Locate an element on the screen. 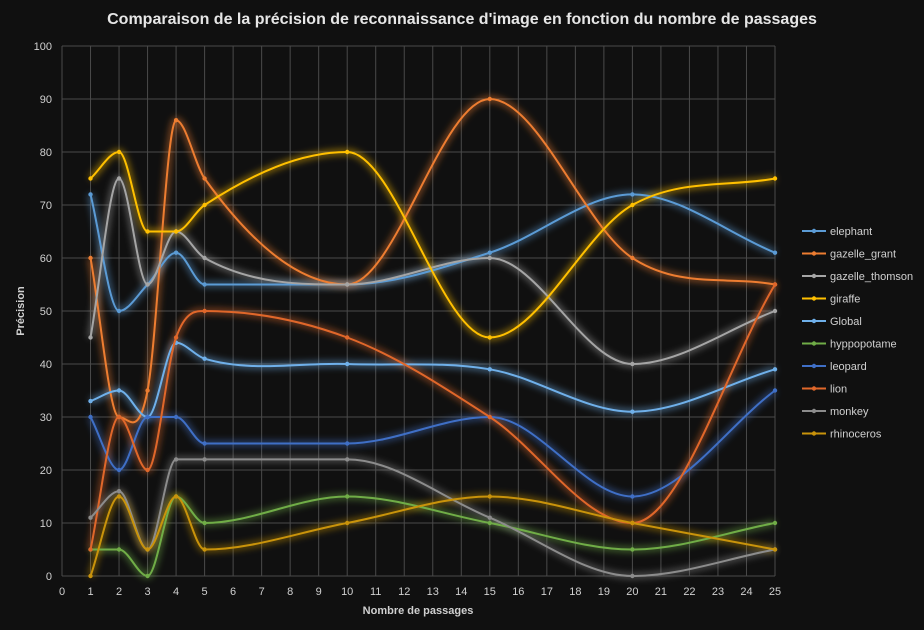  legend-item-hyppopotame: hyppopotame is located at coordinates (849, 345).